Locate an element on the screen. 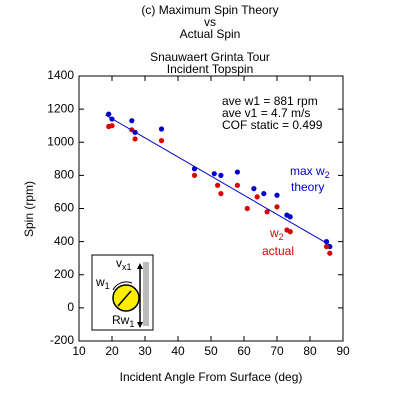 The height and width of the screenshot is (396, 396). surface is located at coordinates (146, 294).